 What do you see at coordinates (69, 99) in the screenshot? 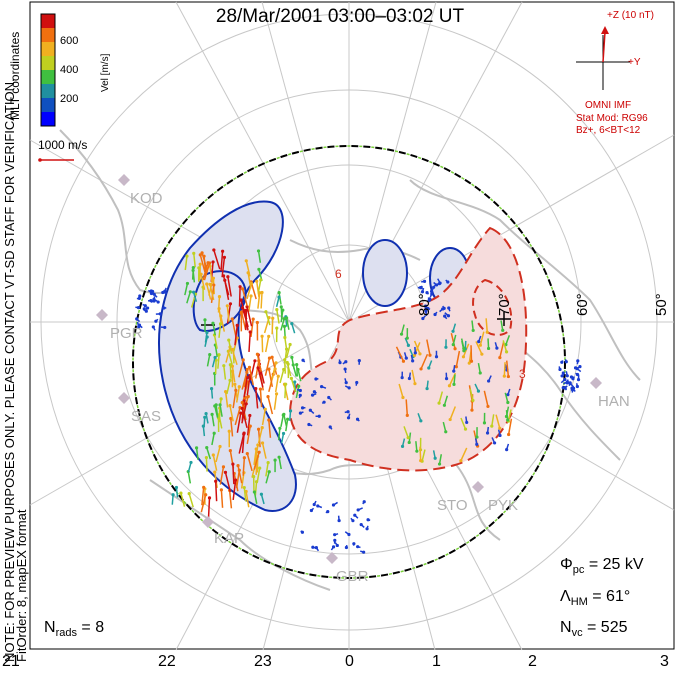
I see `colorbar-tick: 200` at bounding box center [69, 99].